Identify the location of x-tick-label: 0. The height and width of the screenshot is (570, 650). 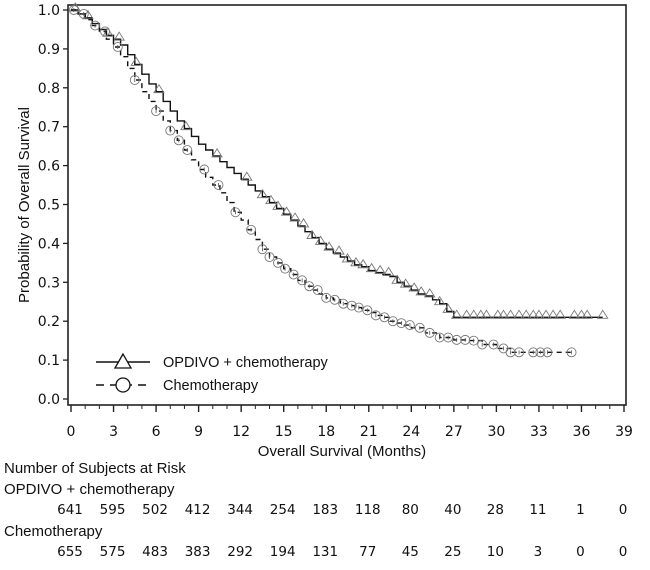
(71, 432).